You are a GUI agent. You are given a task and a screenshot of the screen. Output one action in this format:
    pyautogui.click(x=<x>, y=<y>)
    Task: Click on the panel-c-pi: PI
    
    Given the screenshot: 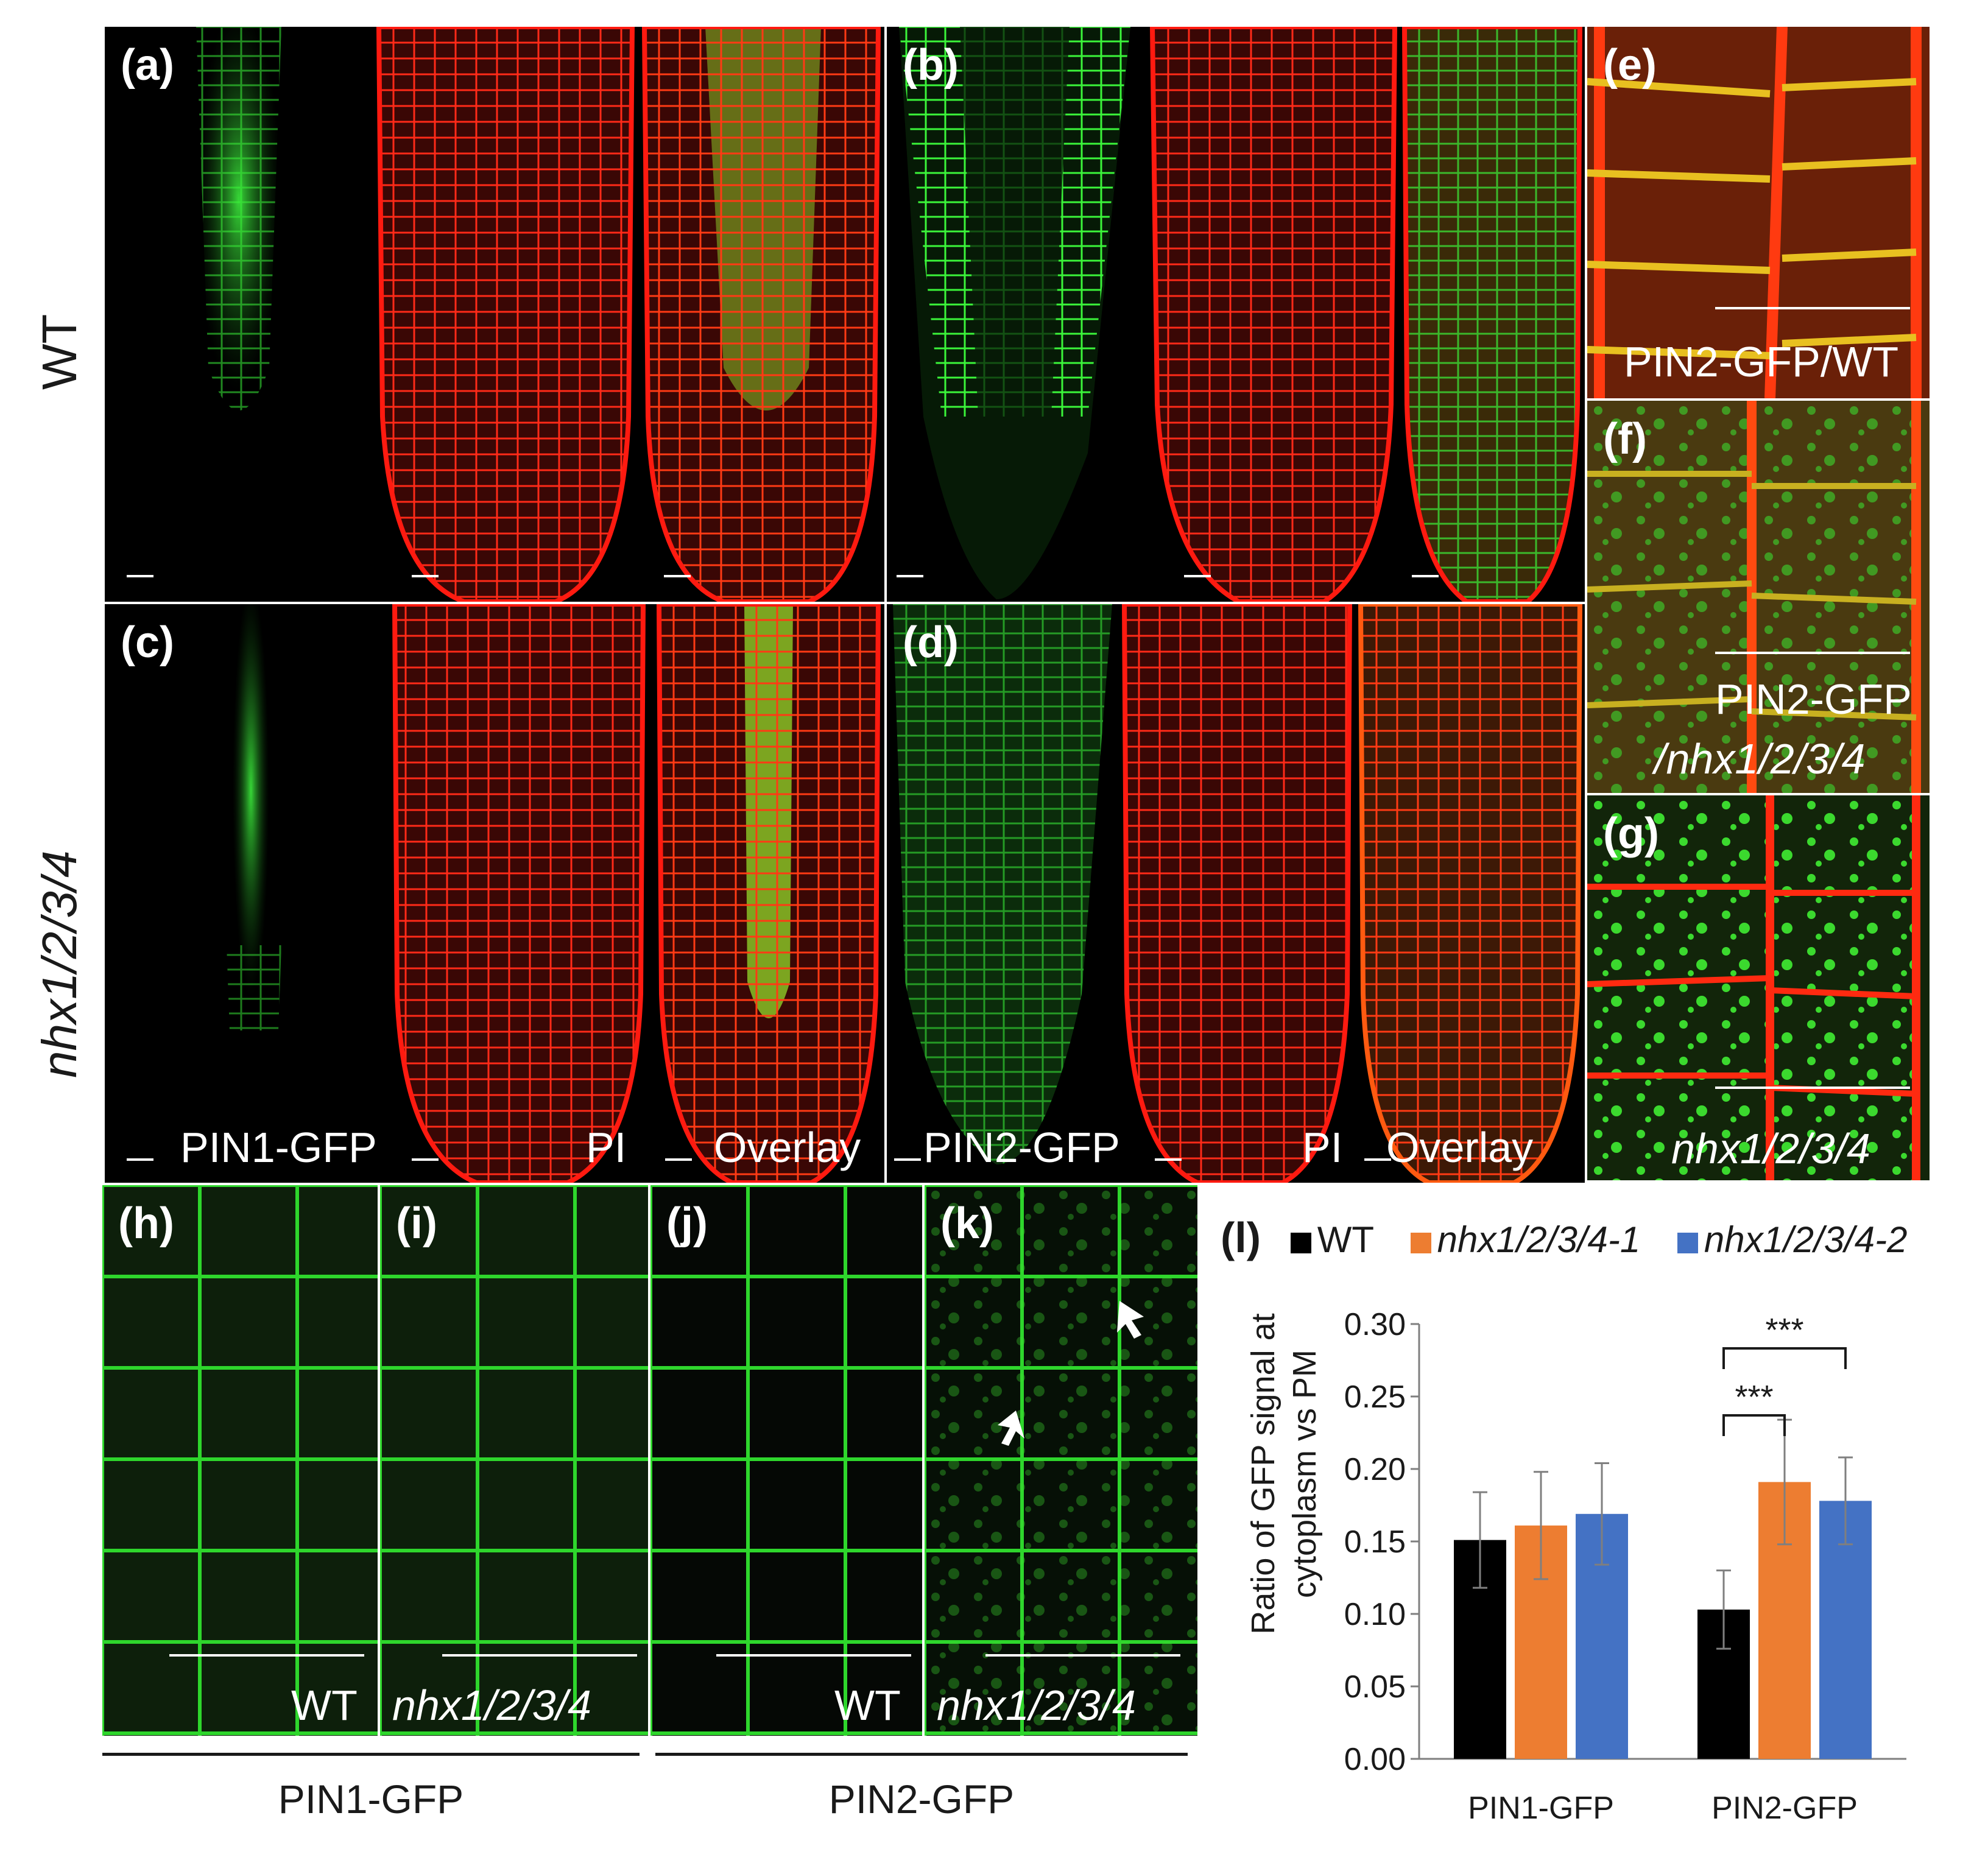 What is the action you would take?
    pyautogui.click(x=519, y=893)
    